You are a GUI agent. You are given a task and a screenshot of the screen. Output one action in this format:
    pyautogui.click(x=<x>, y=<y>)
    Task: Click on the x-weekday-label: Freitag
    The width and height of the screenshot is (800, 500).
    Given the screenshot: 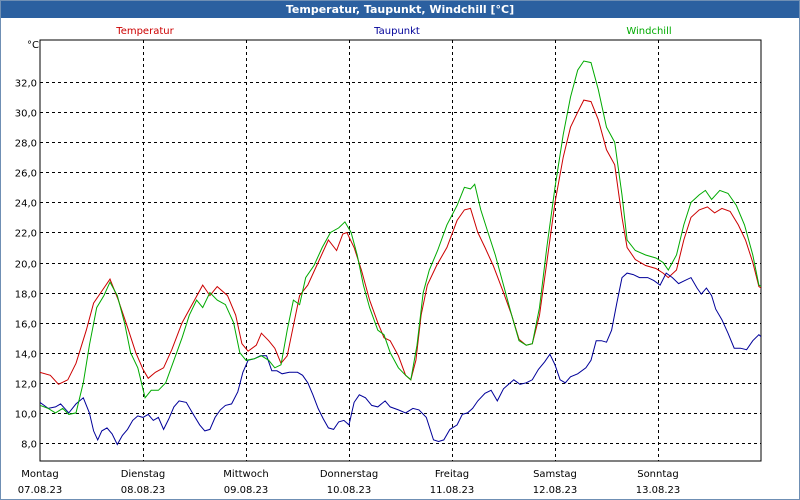 What is the action you would take?
    pyautogui.click(x=452, y=474)
    